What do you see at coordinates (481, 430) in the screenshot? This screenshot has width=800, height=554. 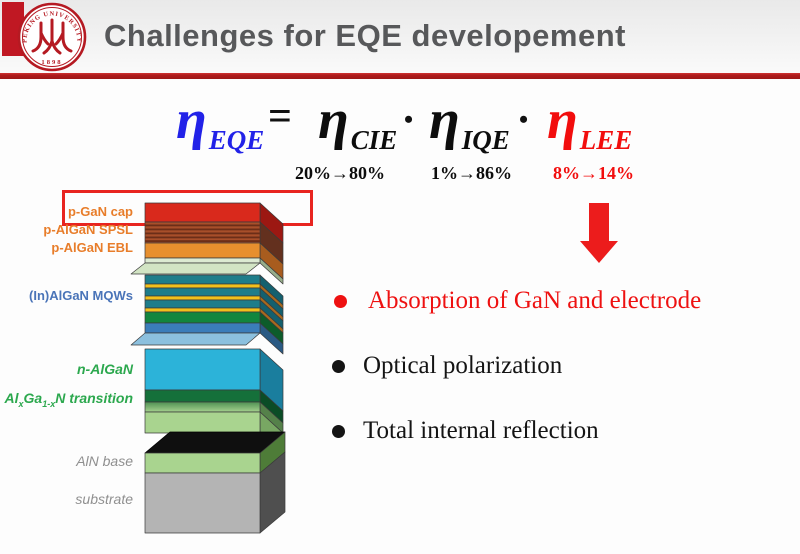 I see `bullet-text: Total internal reflection` at bounding box center [481, 430].